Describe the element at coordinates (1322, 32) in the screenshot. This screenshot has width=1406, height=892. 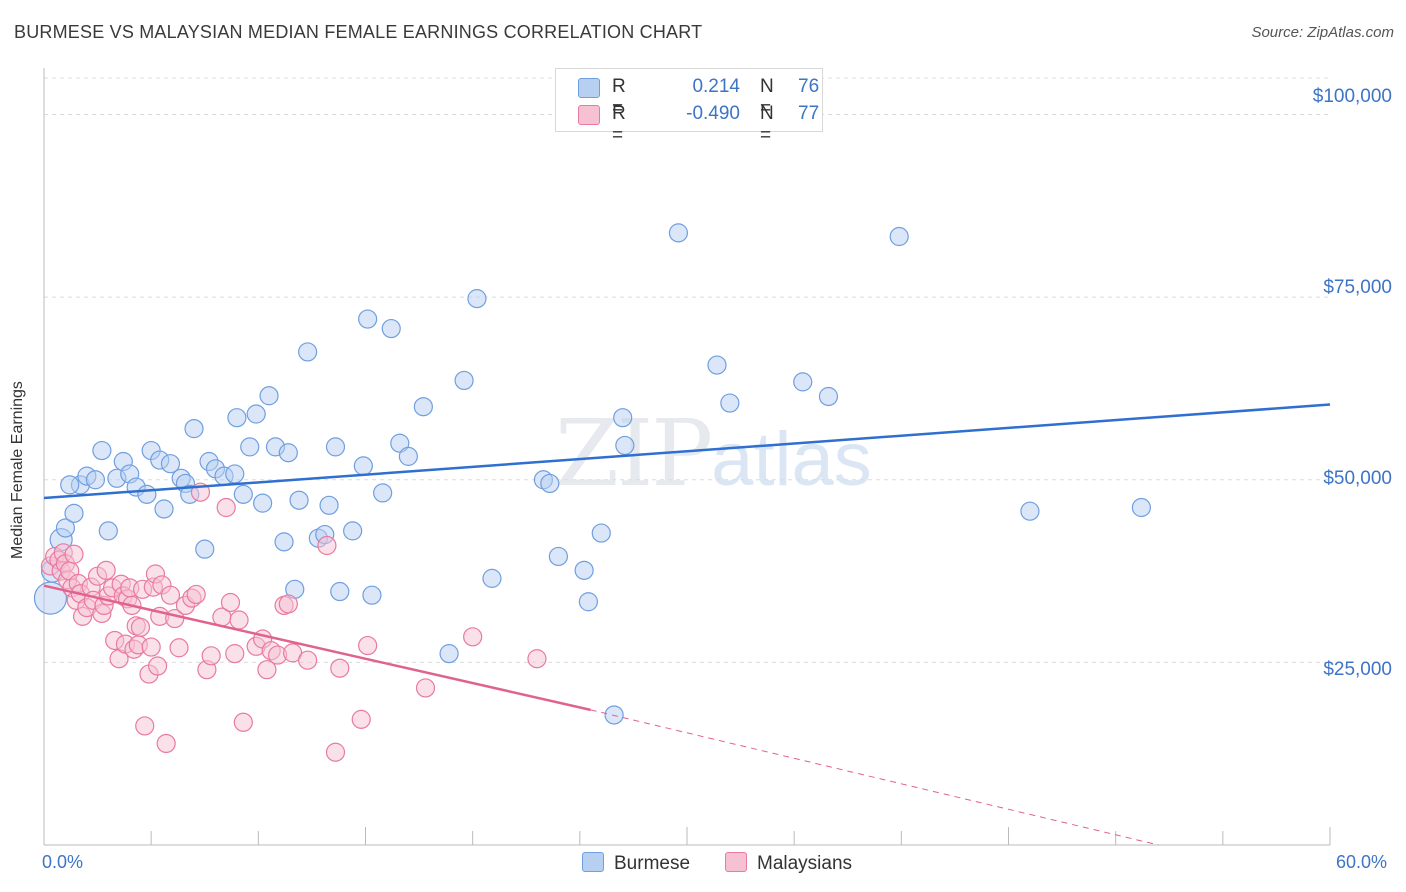
I see `source-label: Source: ZipAtlas.com` at that location.